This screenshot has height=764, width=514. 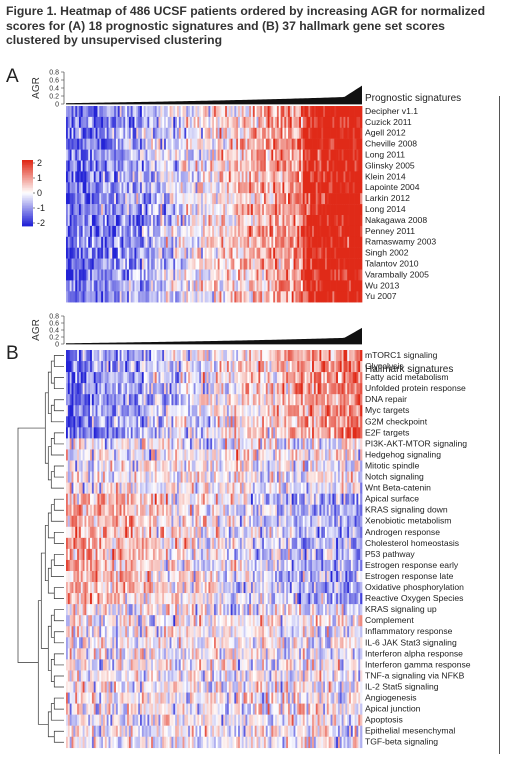 I want to click on panel-a-row-label: Wu 2013, so click(x=382, y=285).